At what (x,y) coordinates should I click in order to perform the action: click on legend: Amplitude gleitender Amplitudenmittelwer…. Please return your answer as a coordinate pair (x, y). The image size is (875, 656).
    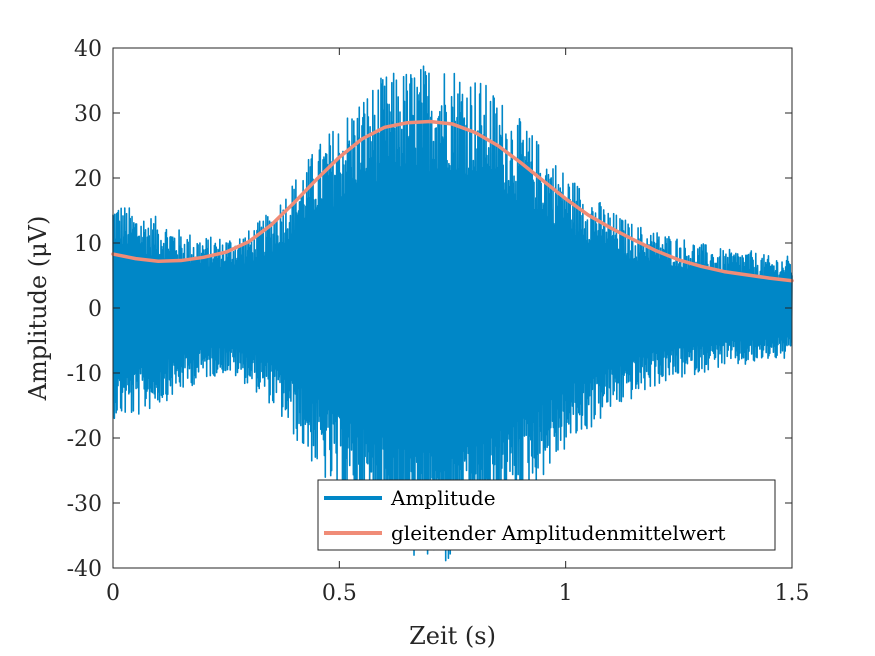
    Looking at the image, I should click on (546, 515).